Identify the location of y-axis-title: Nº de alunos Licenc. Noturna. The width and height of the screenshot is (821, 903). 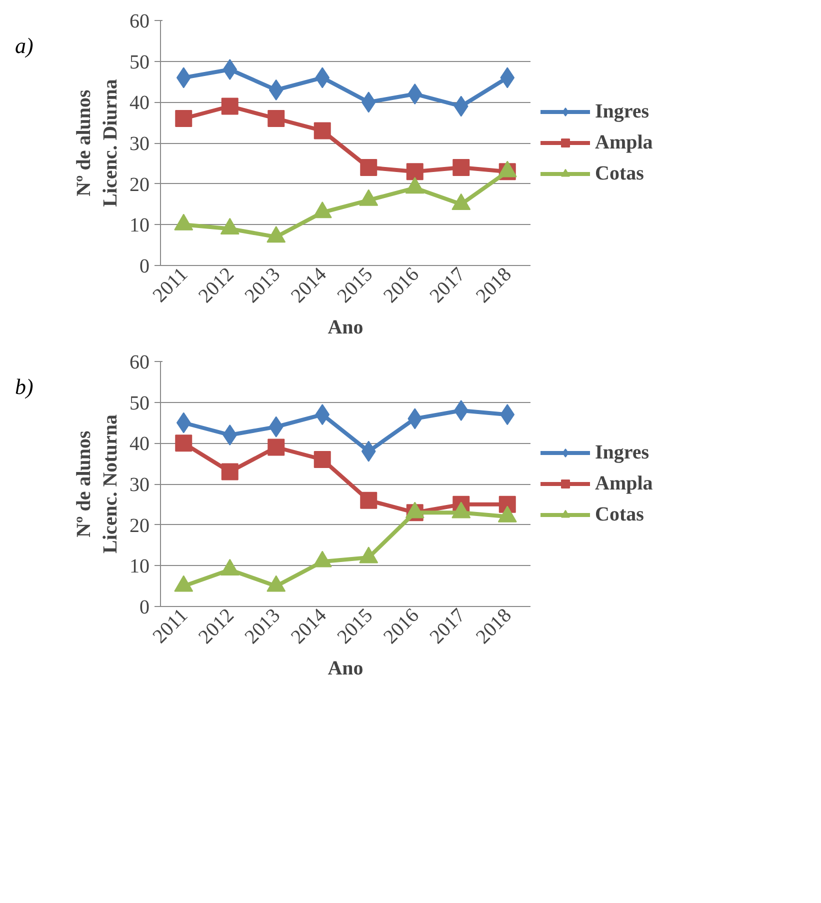
(97, 484).